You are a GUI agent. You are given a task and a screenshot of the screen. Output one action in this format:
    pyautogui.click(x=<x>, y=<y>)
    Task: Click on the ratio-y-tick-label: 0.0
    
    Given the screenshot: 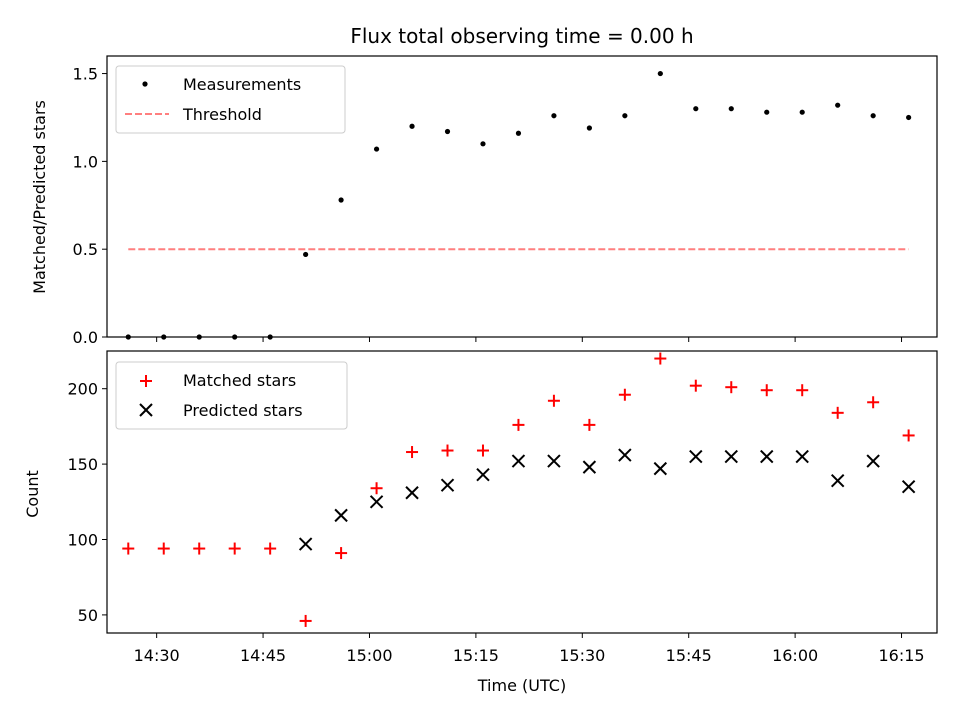 What is the action you would take?
    pyautogui.click(x=85, y=337)
    